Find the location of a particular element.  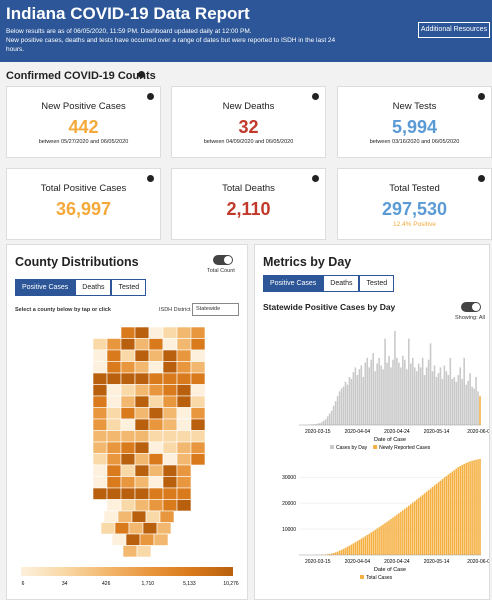

resources-button: Additional Resources is located at coordinates (454, 30).